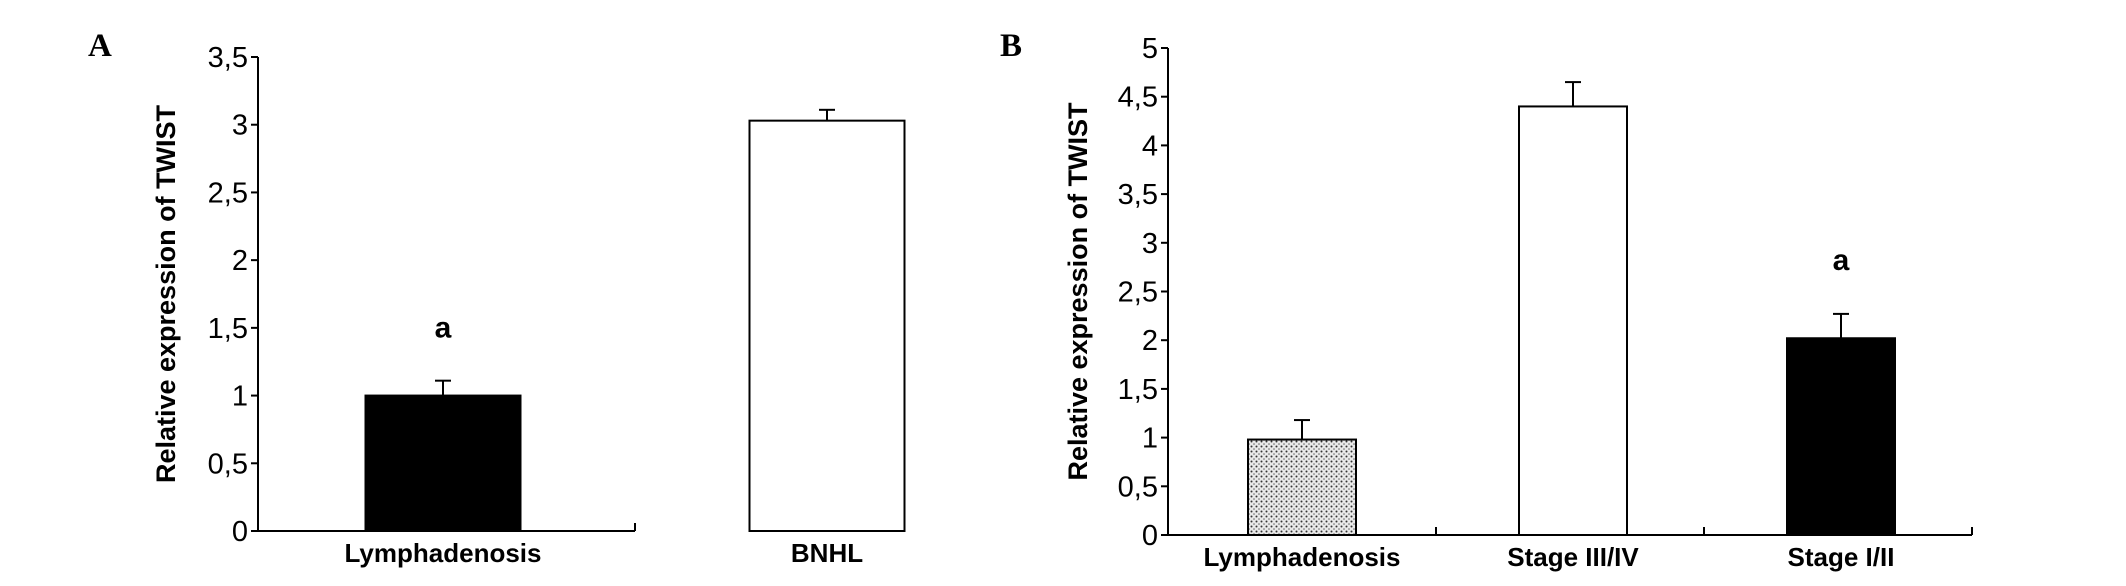  What do you see at coordinates (827, 553) in the screenshot?
I see `x-tick-label: BNHL` at bounding box center [827, 553].